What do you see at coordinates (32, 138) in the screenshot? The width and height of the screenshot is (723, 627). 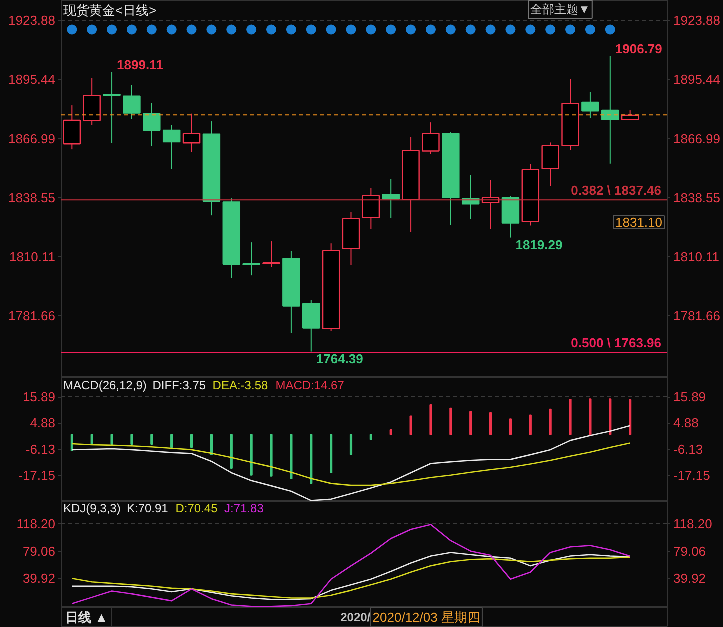 I see `y-tick-label: 1866.99` at bounding box center [32, 138].